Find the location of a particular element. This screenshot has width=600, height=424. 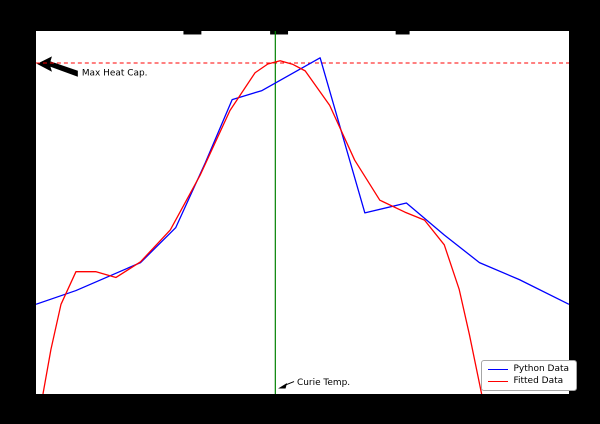

legend-line-fitted is located at coordinates (498, 381).